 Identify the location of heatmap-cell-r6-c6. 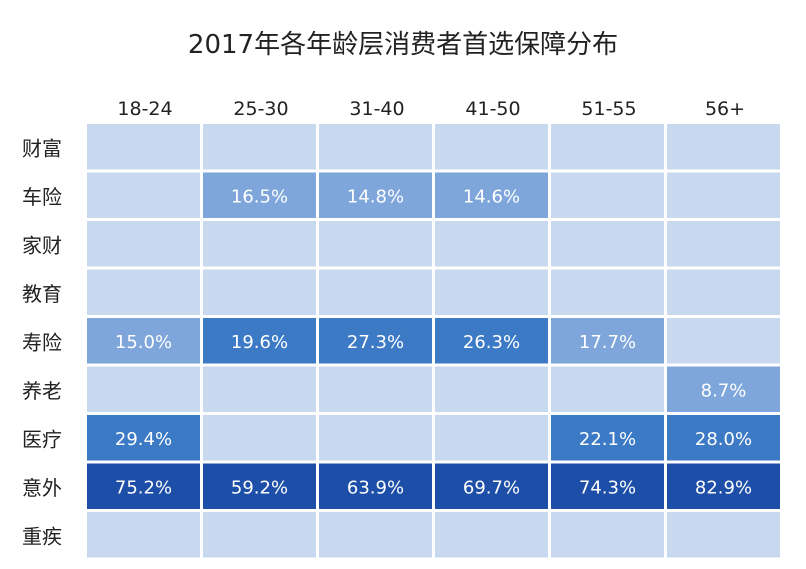
(723, 389).